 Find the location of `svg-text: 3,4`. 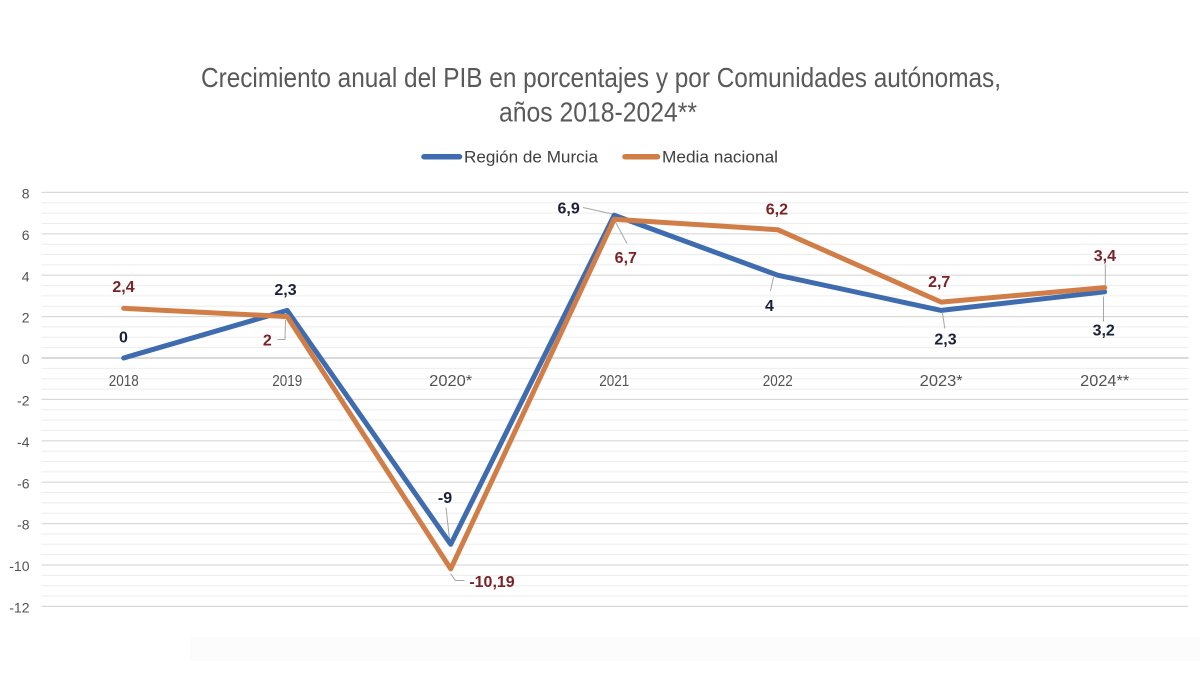

svg-text: 3,4 is located at coordinates (1105, 256).